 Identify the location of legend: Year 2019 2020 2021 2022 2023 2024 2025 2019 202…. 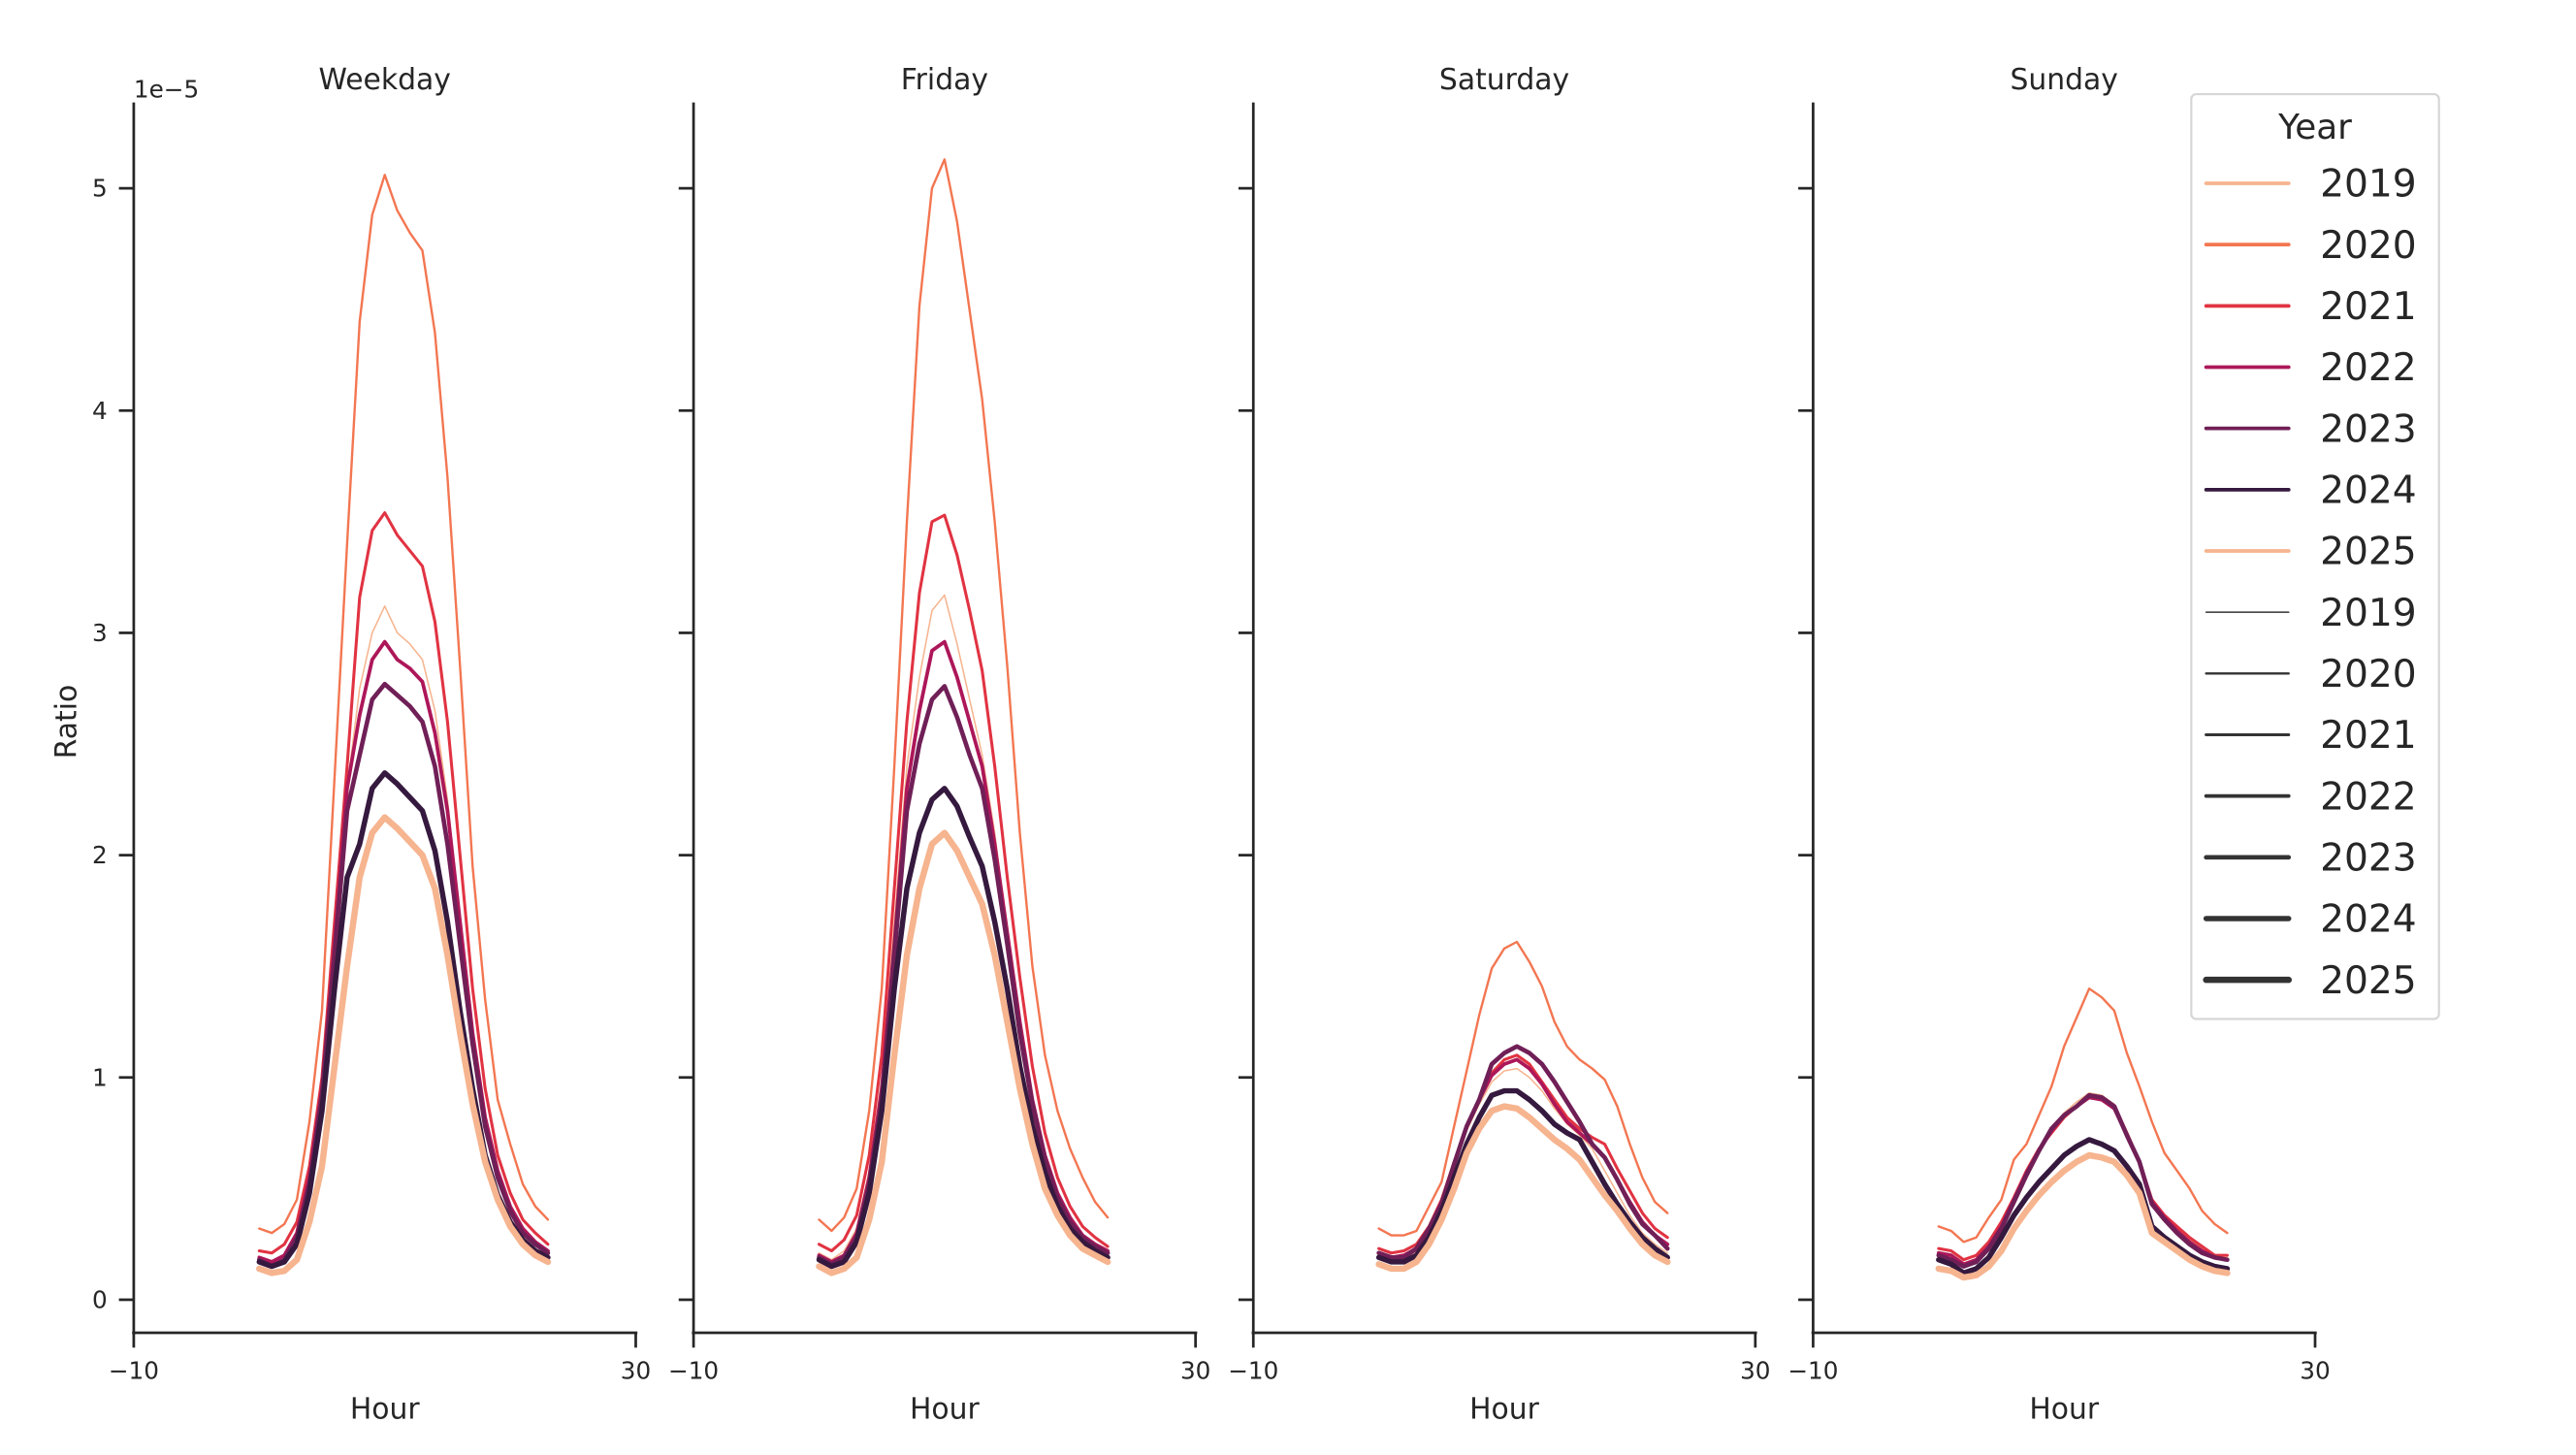
(2315, 556).